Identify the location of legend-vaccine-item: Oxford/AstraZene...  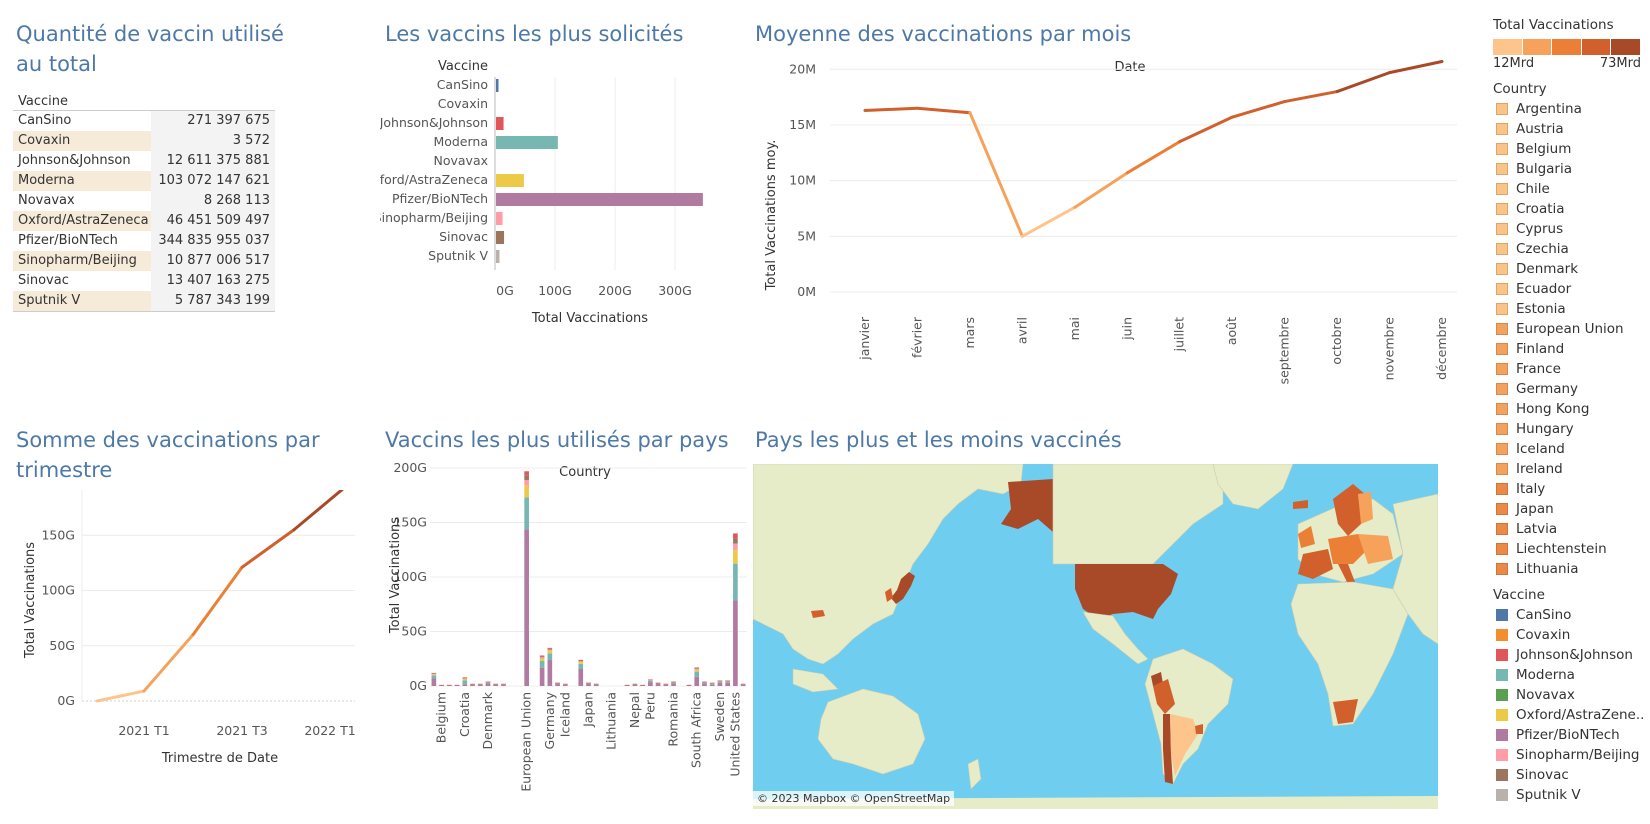
(1571, 715).